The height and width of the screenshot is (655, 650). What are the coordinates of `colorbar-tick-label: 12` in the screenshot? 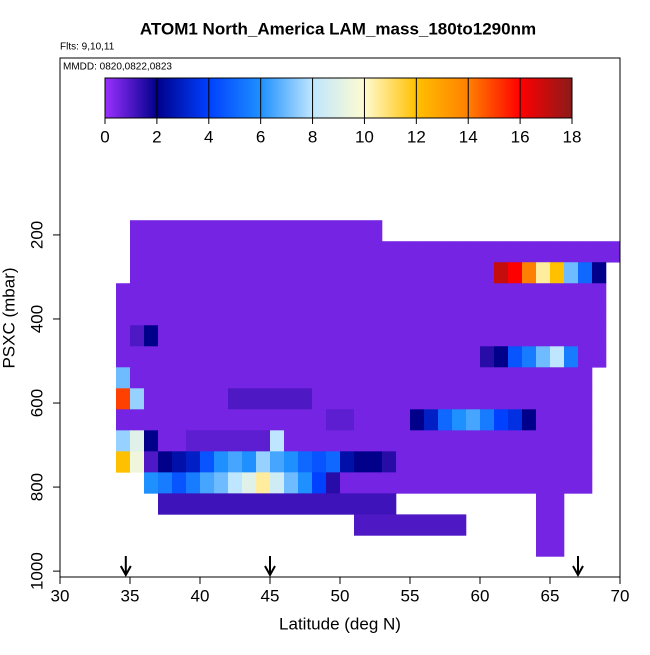 It's located at (416, 136).